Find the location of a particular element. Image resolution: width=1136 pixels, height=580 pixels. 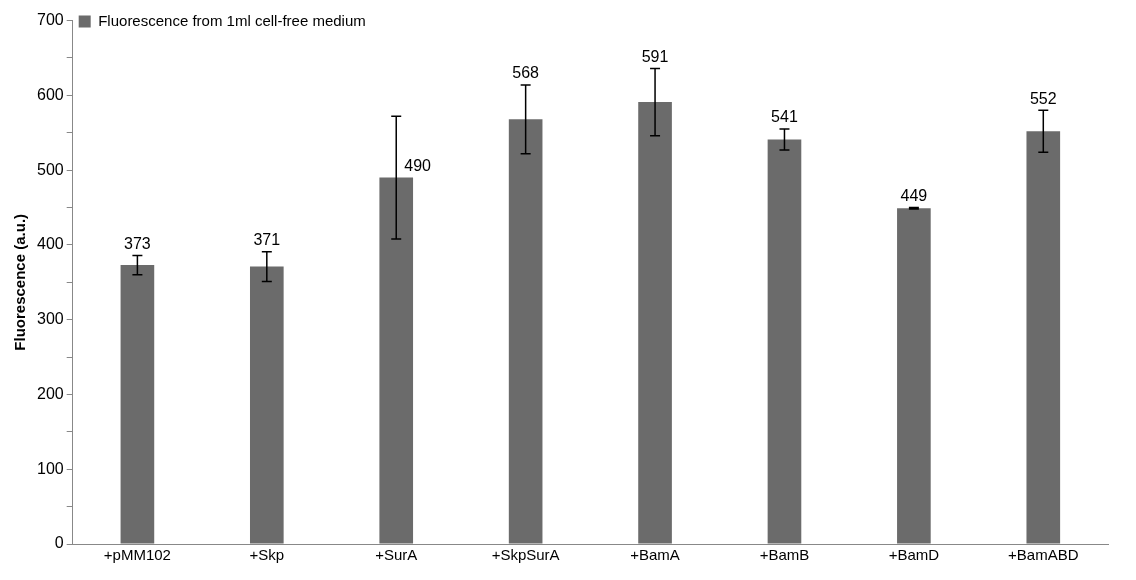

data-label: 373 is located at coordinates (137, 243).